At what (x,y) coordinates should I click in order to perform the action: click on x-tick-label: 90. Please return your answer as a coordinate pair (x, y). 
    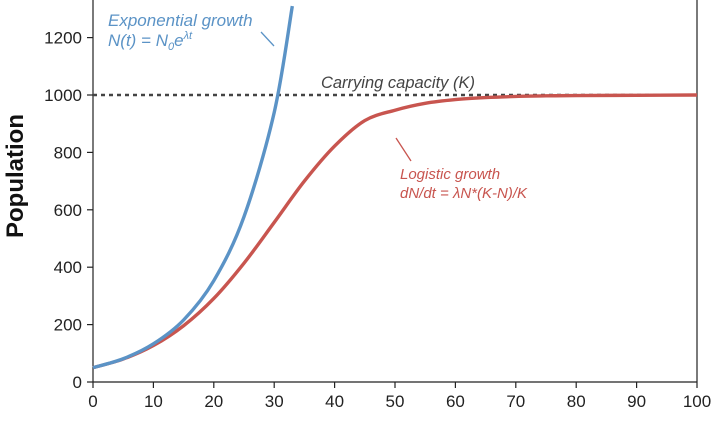
    Looking at the image, I should click on (636, 401).